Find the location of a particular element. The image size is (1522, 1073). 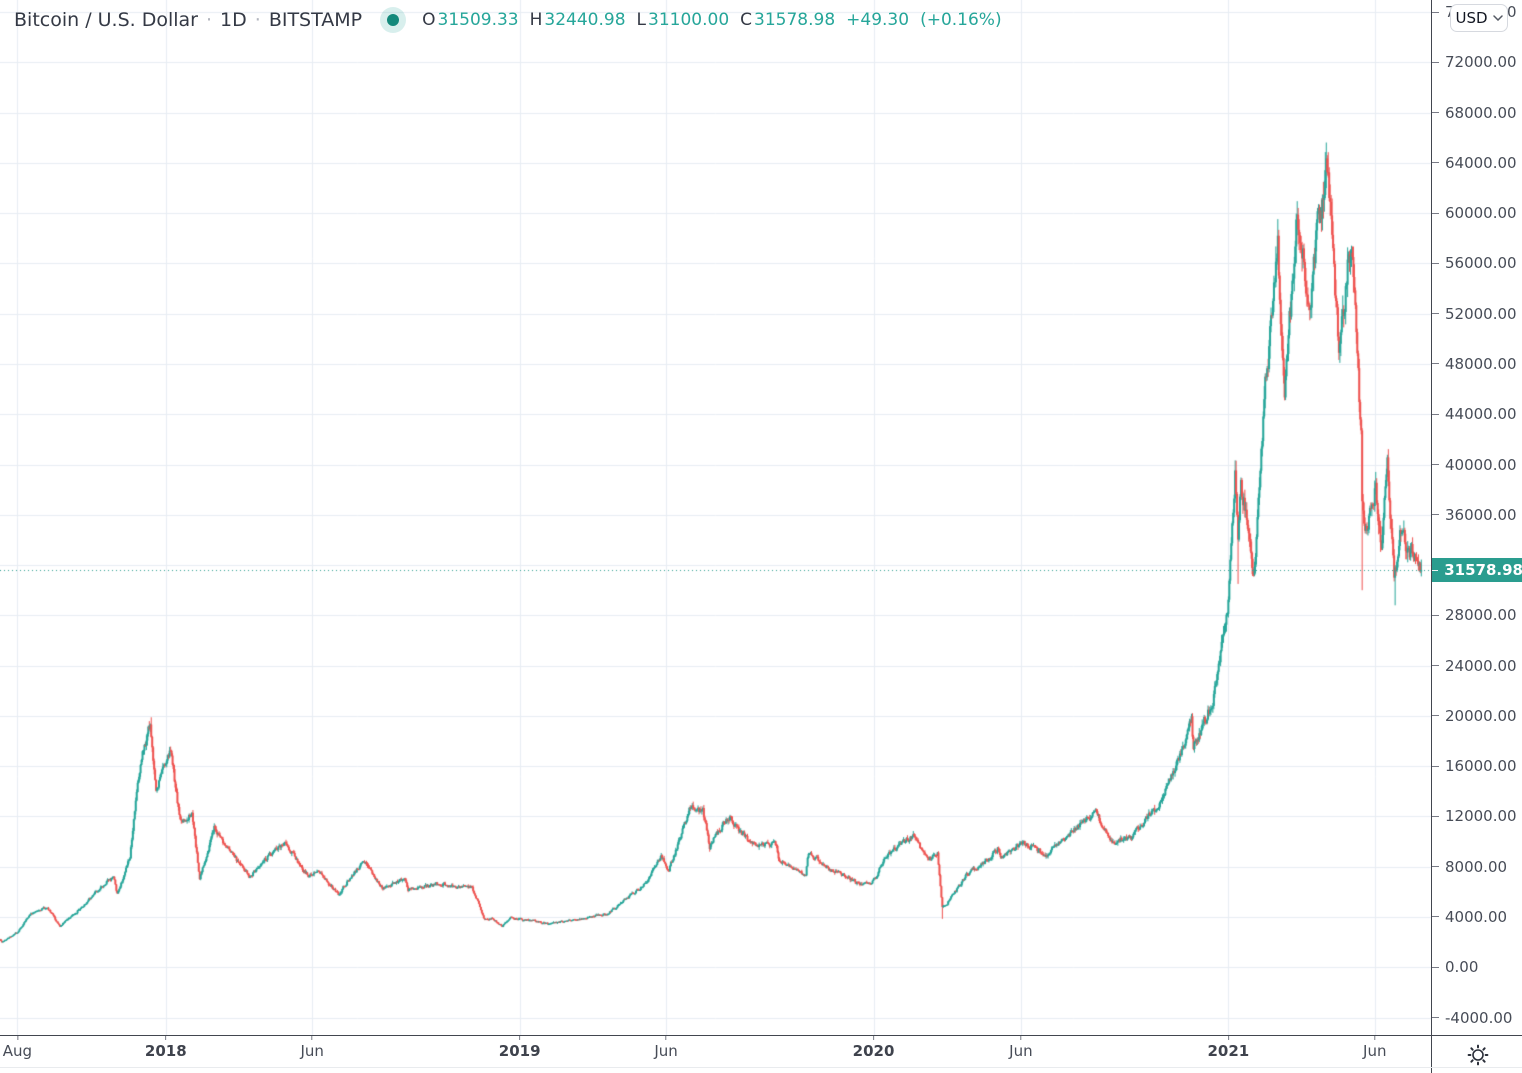

time-tick-label: 2018 is located at coordinates (166, 1048).